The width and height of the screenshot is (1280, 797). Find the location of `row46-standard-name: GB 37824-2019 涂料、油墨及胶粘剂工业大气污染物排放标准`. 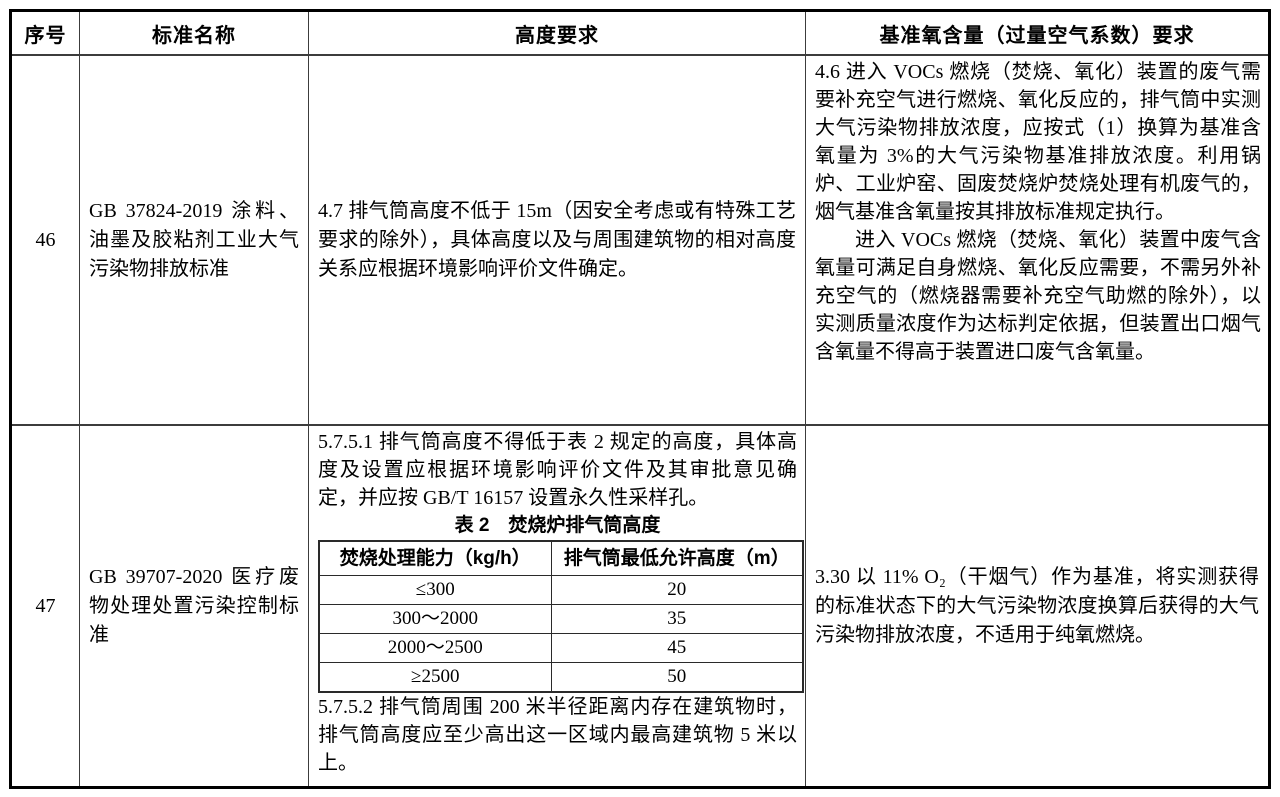

row46-standard-name: GB 37824-2019 涂料、油墨及胶粘剂工业大气污染物排放标准 is located at coordinates (194, 241).